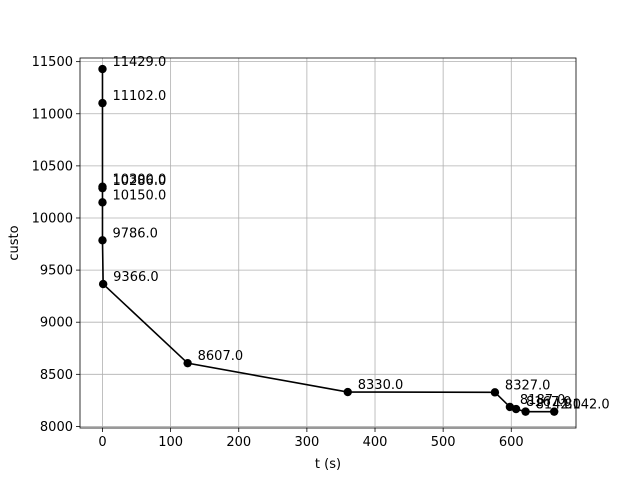 This screenshot has height=480, width=640. What do you see at coordinates (56, 245) in the screenshot?
I see `y-axis: 8000 8500 9000 9500 10000 10500 11000 11500` at bounding box center [56, 245].